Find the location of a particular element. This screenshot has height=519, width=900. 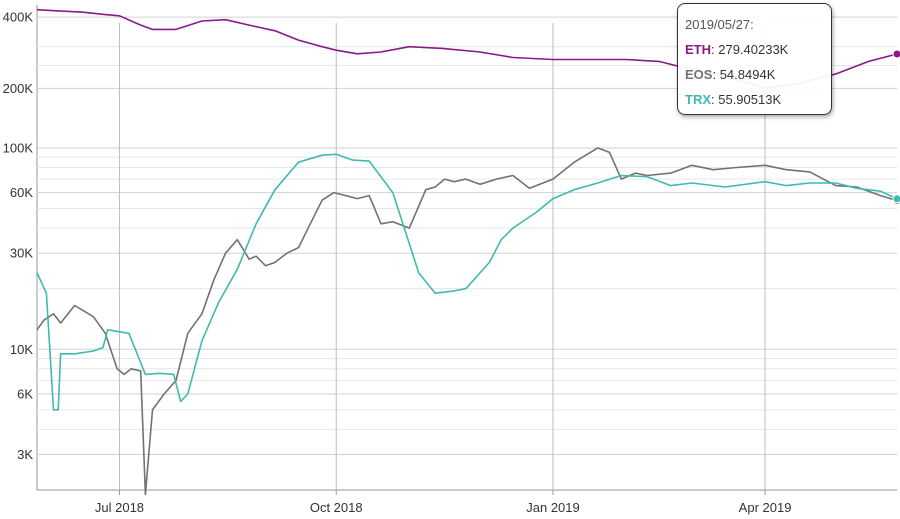

tooltip-row-eos: EOS: 54.8494K is located at coordinates (730, 74).